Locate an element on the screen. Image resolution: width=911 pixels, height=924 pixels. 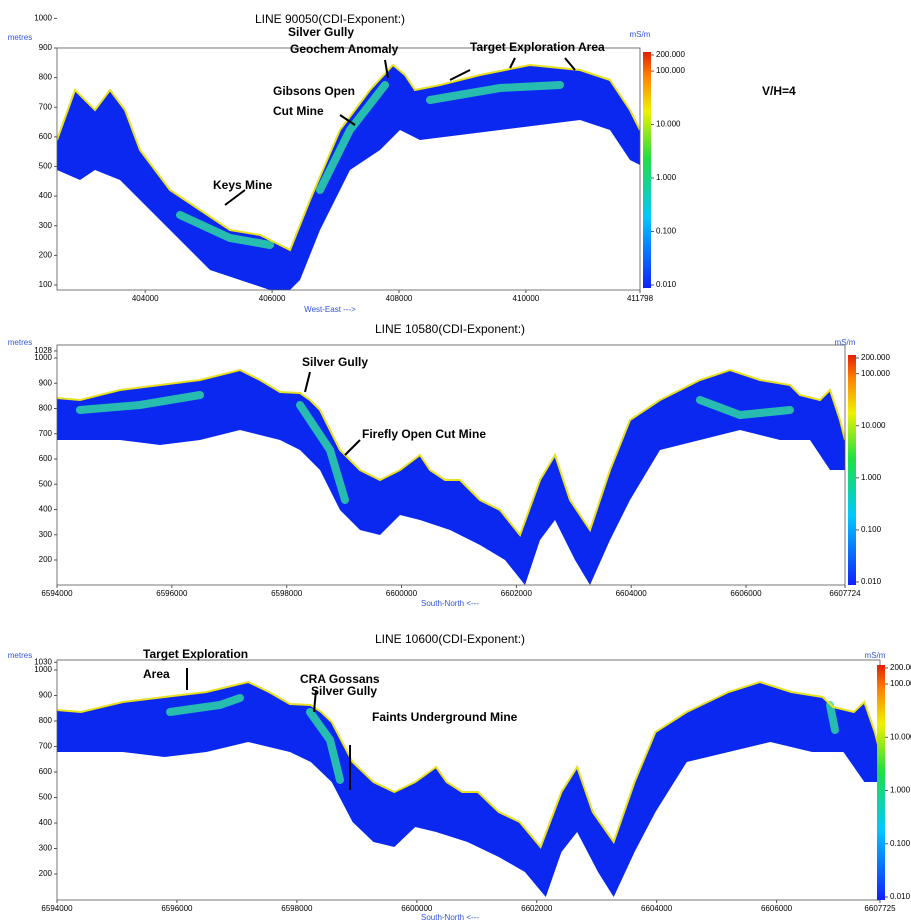
annotation: Area is located at coordinates (156, 674).